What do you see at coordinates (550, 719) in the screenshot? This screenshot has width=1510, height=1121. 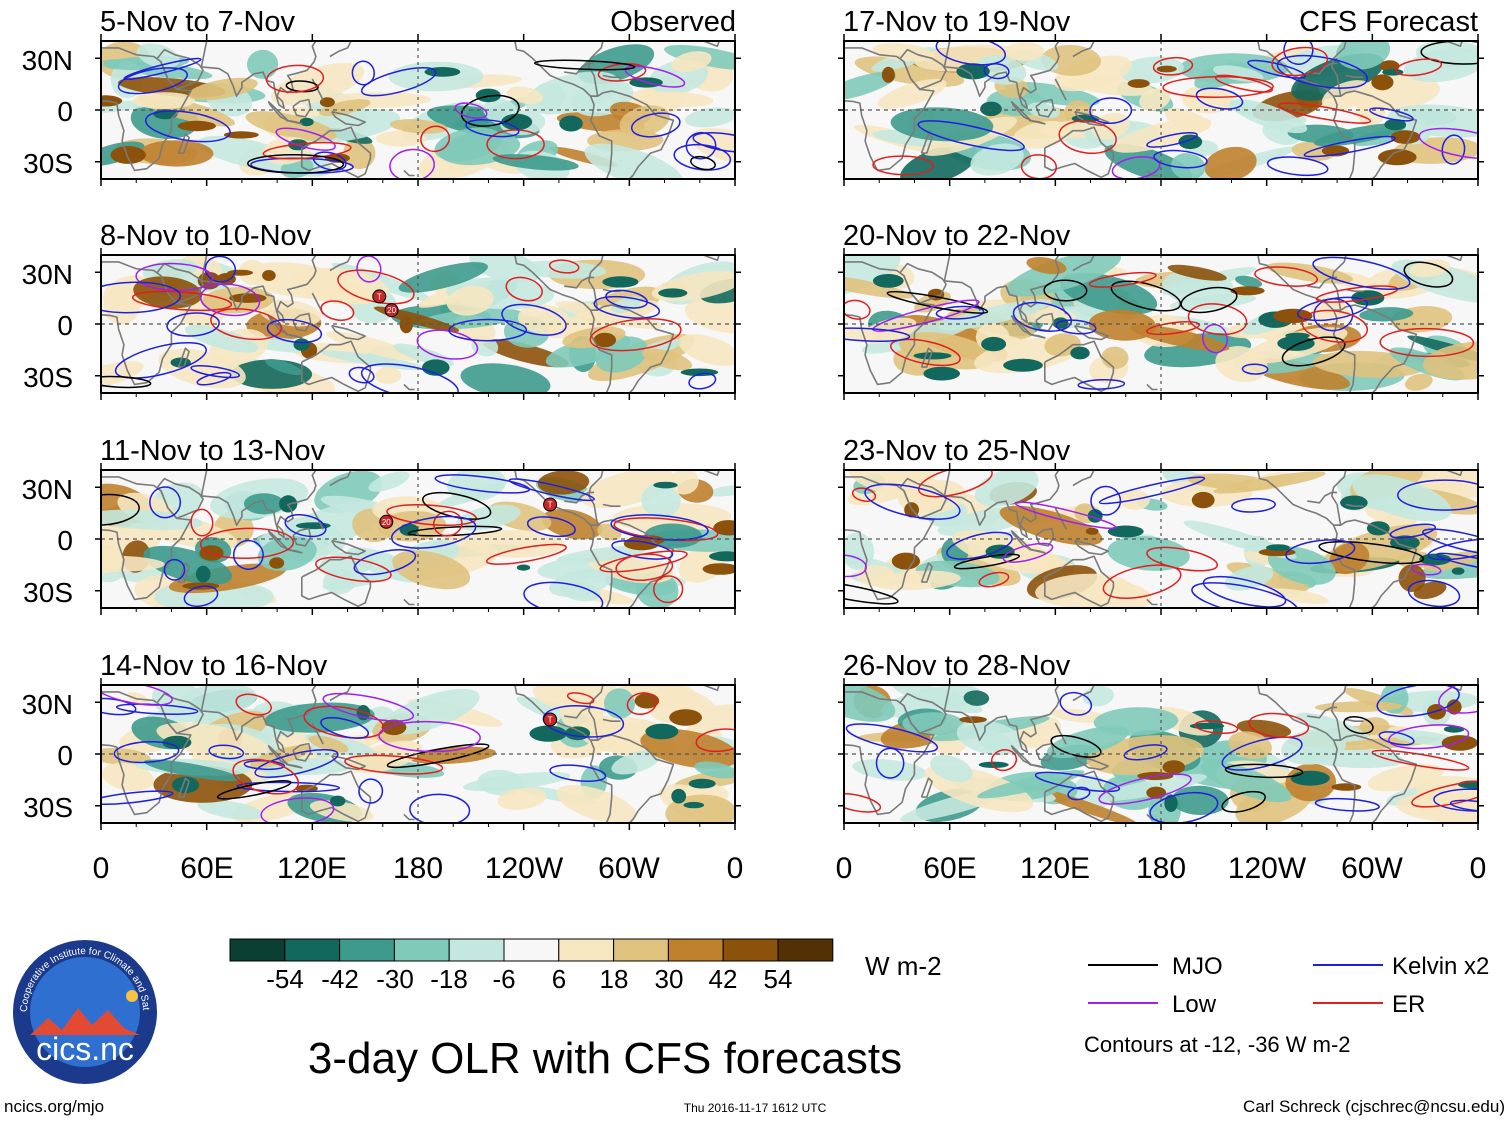 I see `tropical-storm-marker-icon: T` at bounding box center [550, 719].